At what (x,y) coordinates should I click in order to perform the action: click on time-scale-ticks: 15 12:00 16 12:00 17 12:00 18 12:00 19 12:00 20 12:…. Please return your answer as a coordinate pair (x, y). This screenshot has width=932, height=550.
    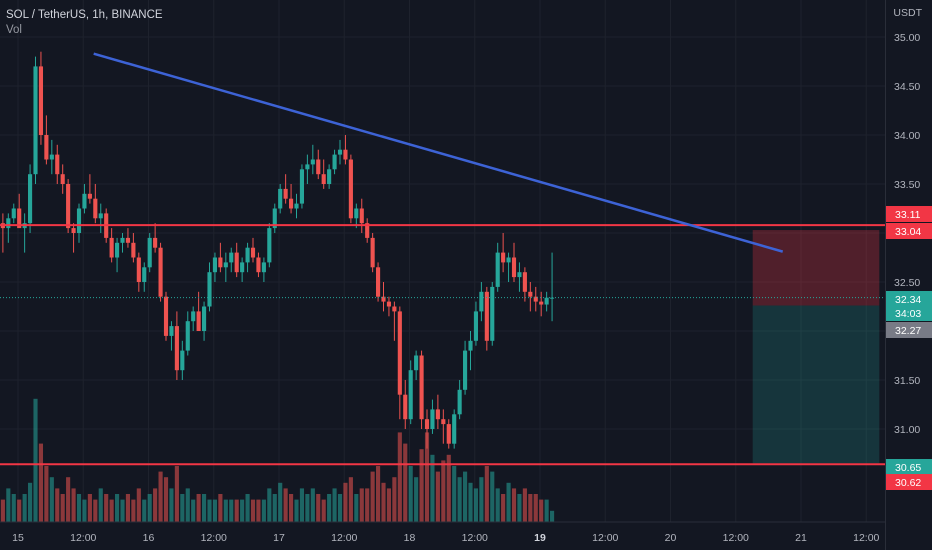
    Looking at the image, I should click on (445, 538).